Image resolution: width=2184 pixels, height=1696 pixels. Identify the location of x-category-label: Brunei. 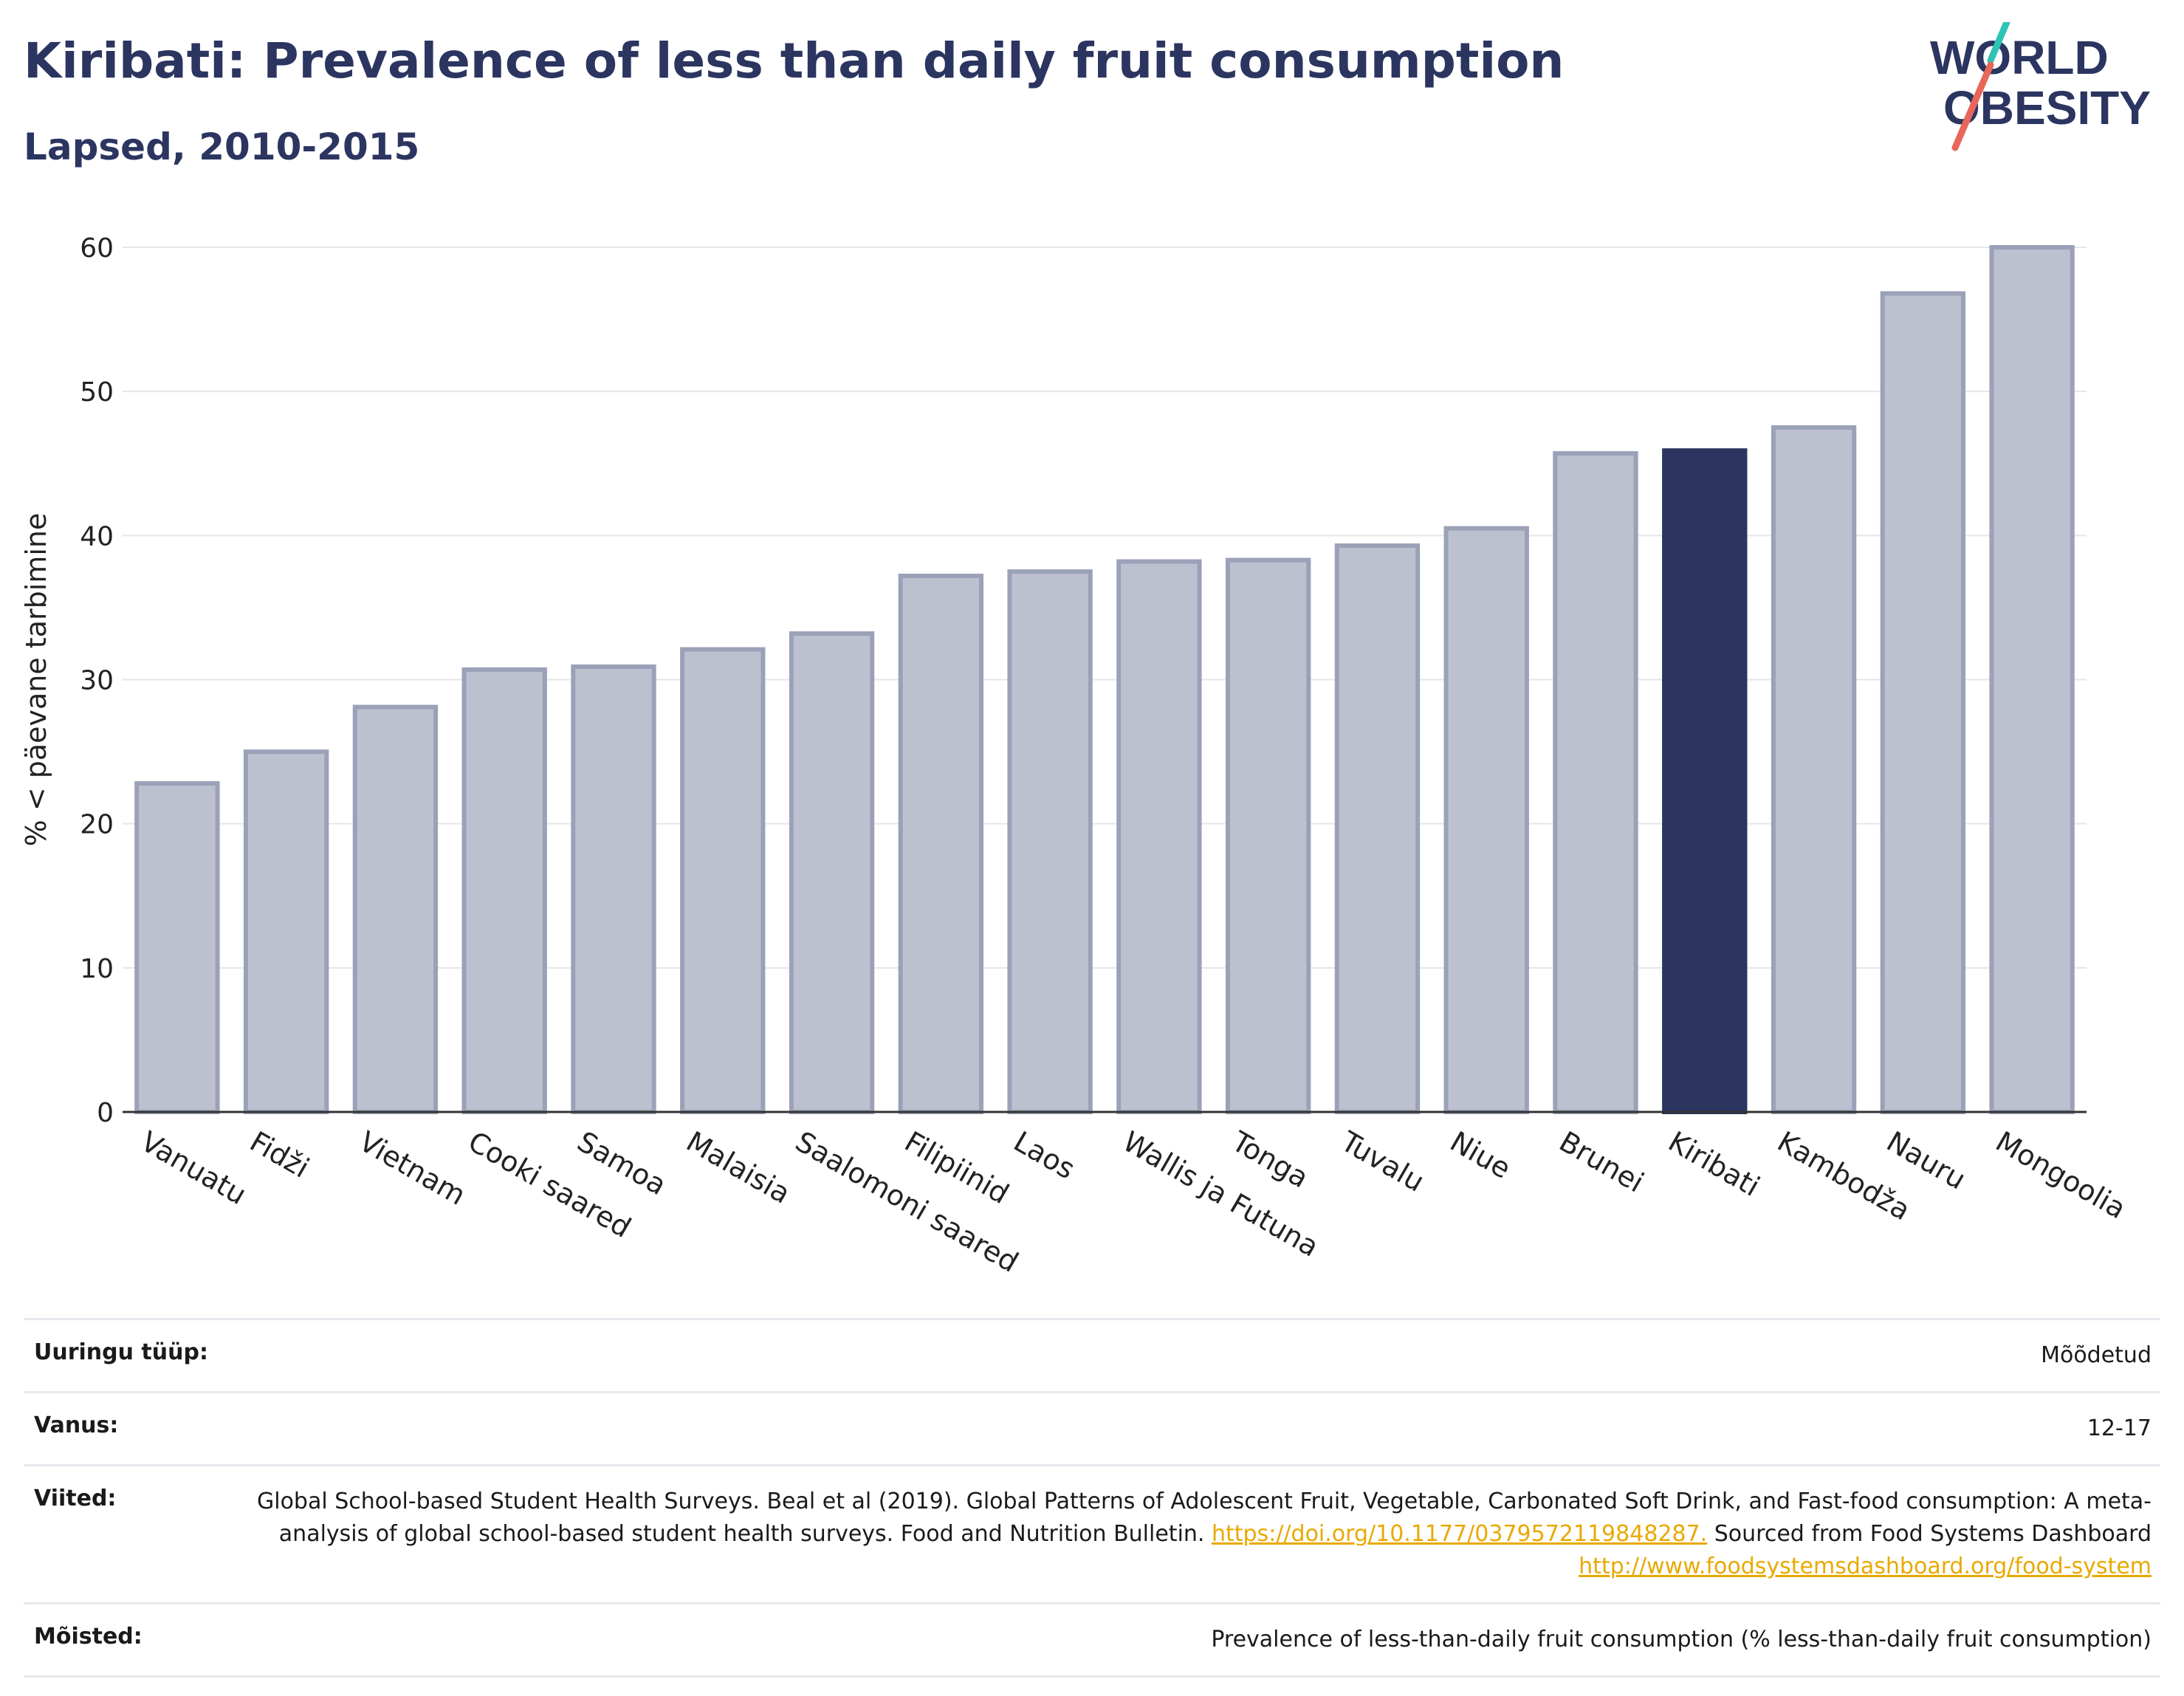
(1601, 1162).